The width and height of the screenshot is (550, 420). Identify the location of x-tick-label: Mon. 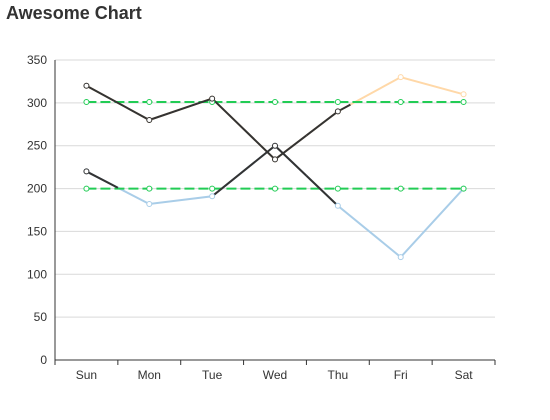
(149, 375).